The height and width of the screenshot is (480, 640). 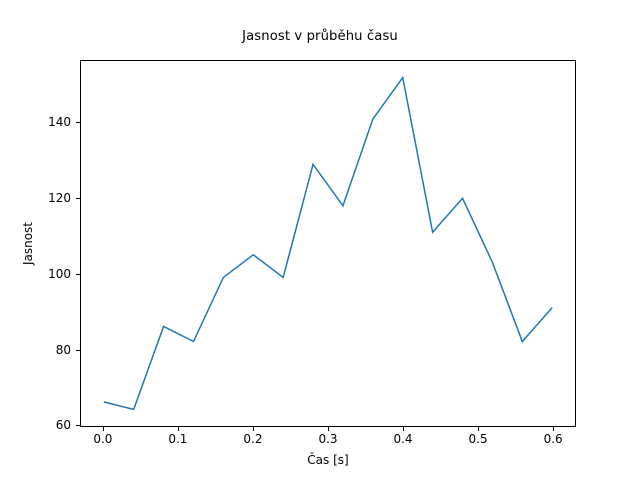 I want to click on x-tick-label: 0.1, so click(x=178, y=439).